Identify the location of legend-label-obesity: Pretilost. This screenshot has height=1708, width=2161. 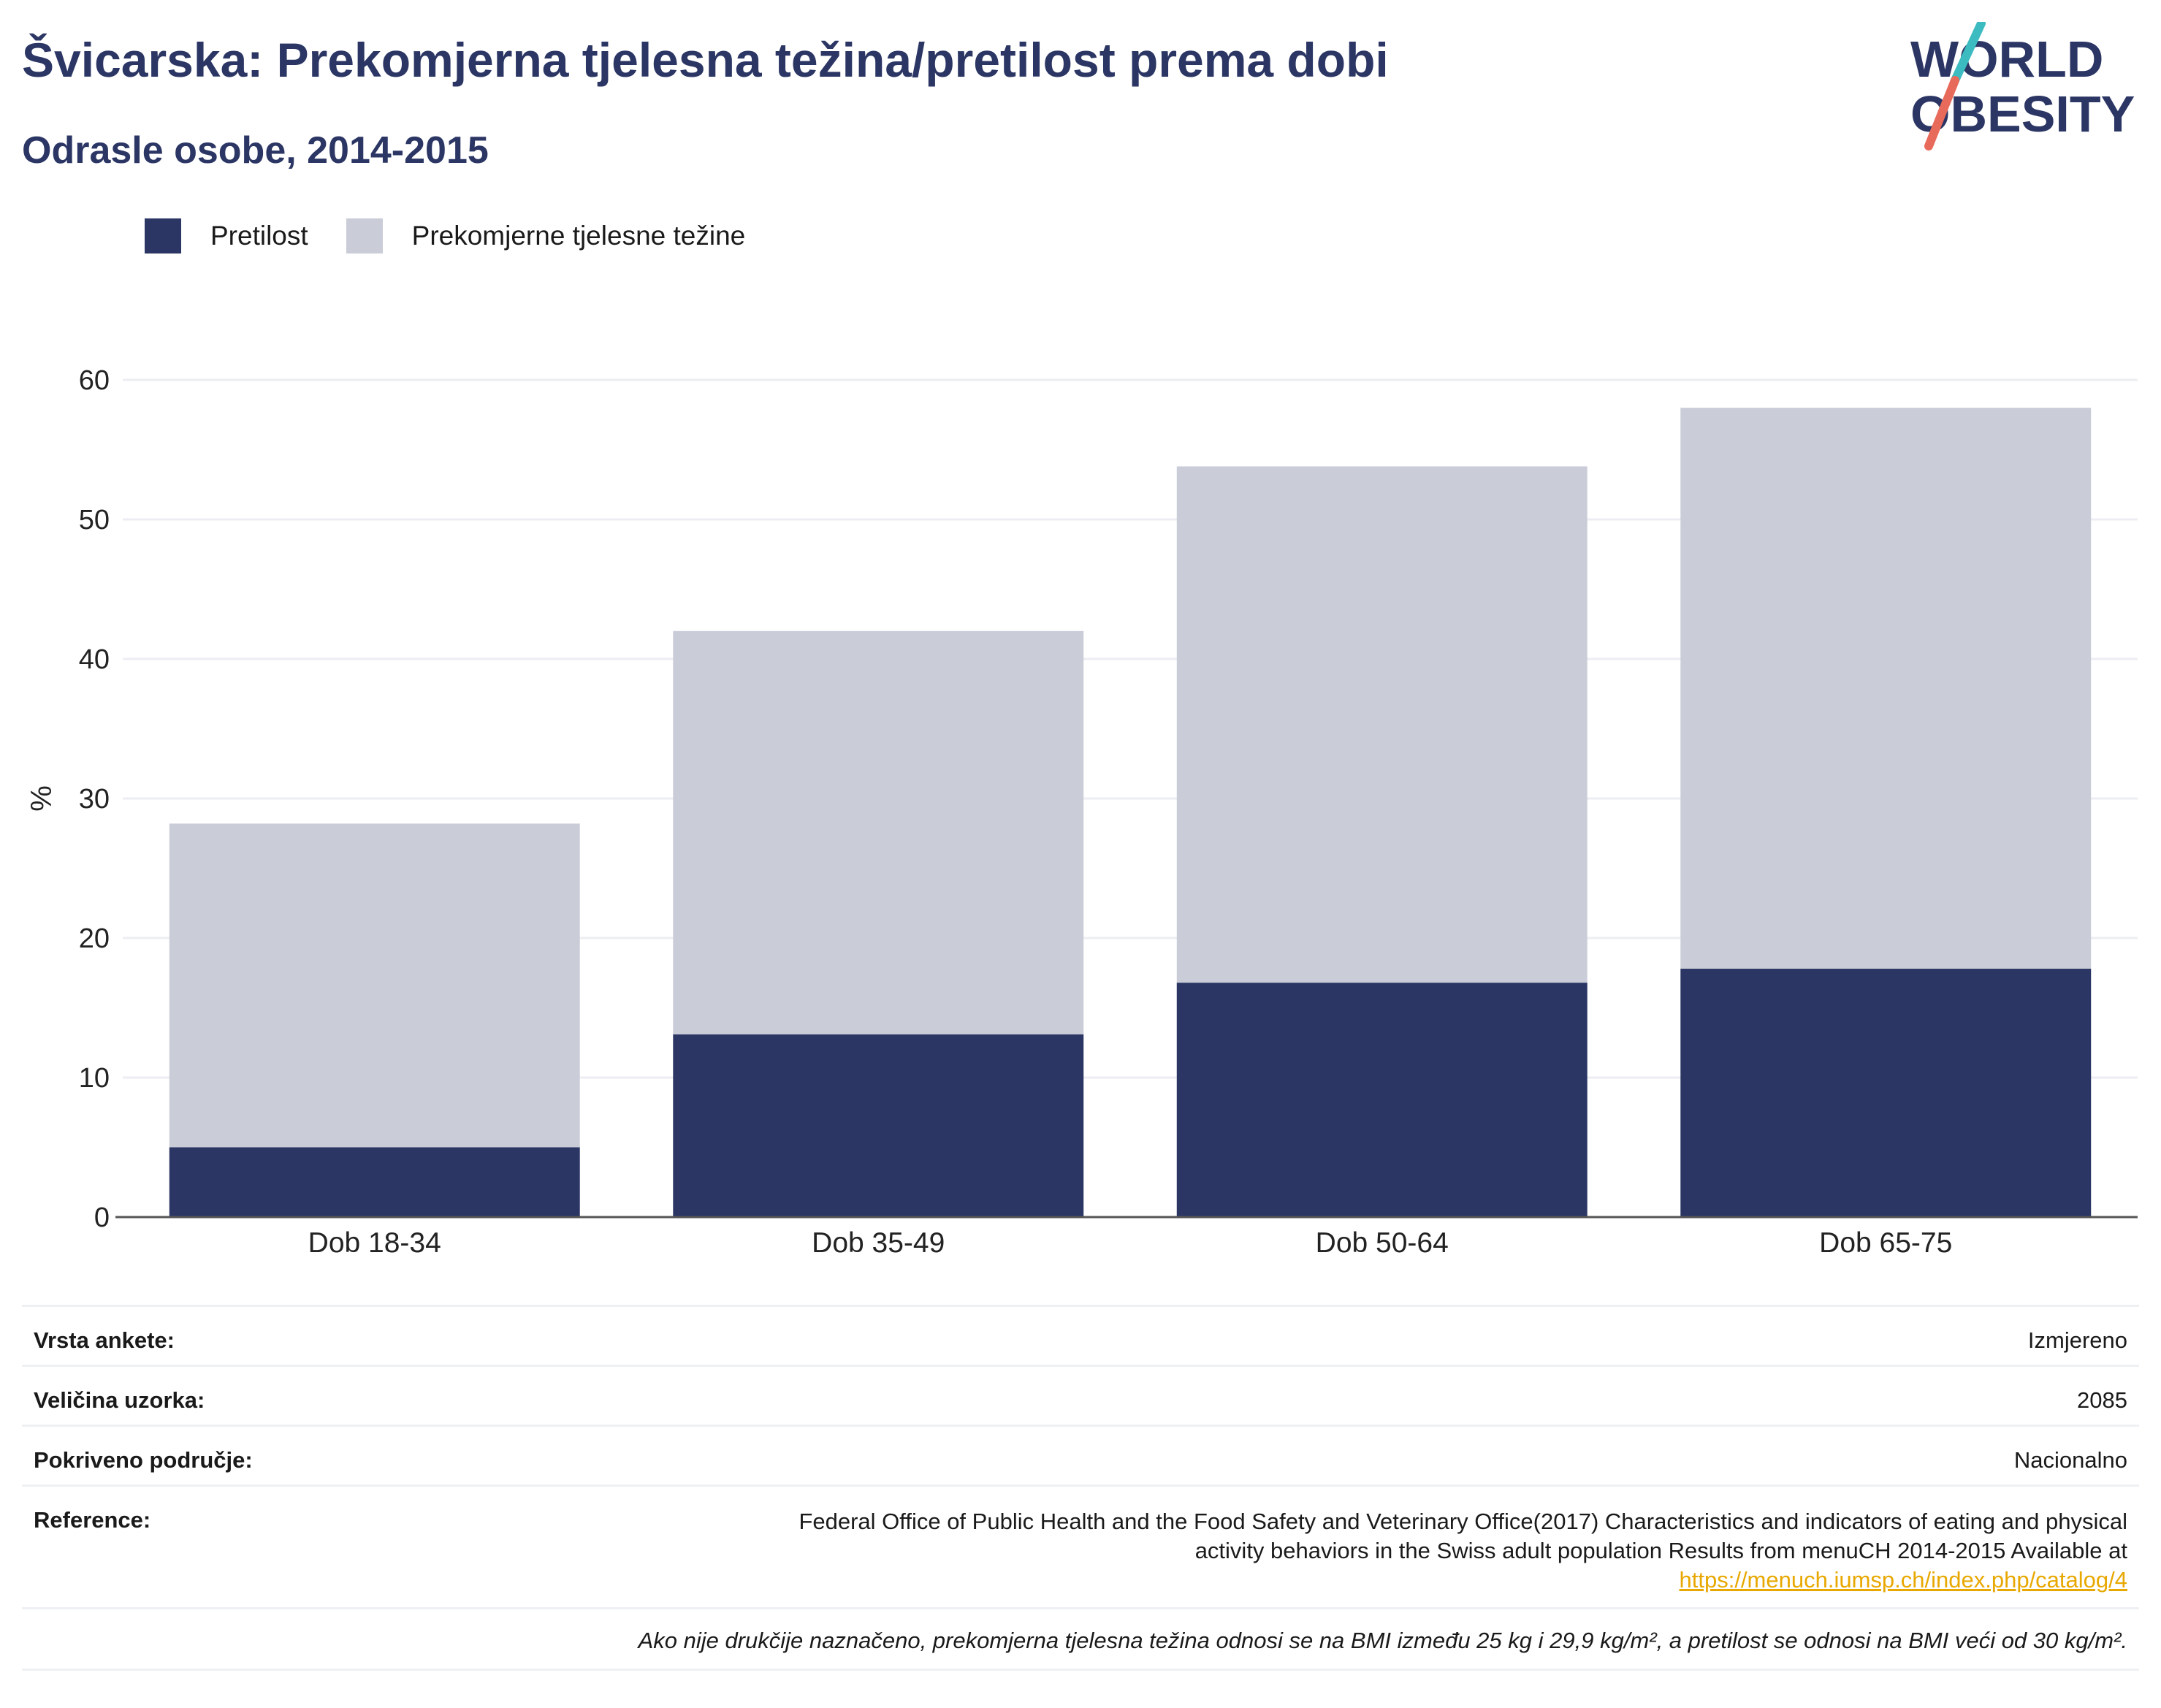
(259, 236).